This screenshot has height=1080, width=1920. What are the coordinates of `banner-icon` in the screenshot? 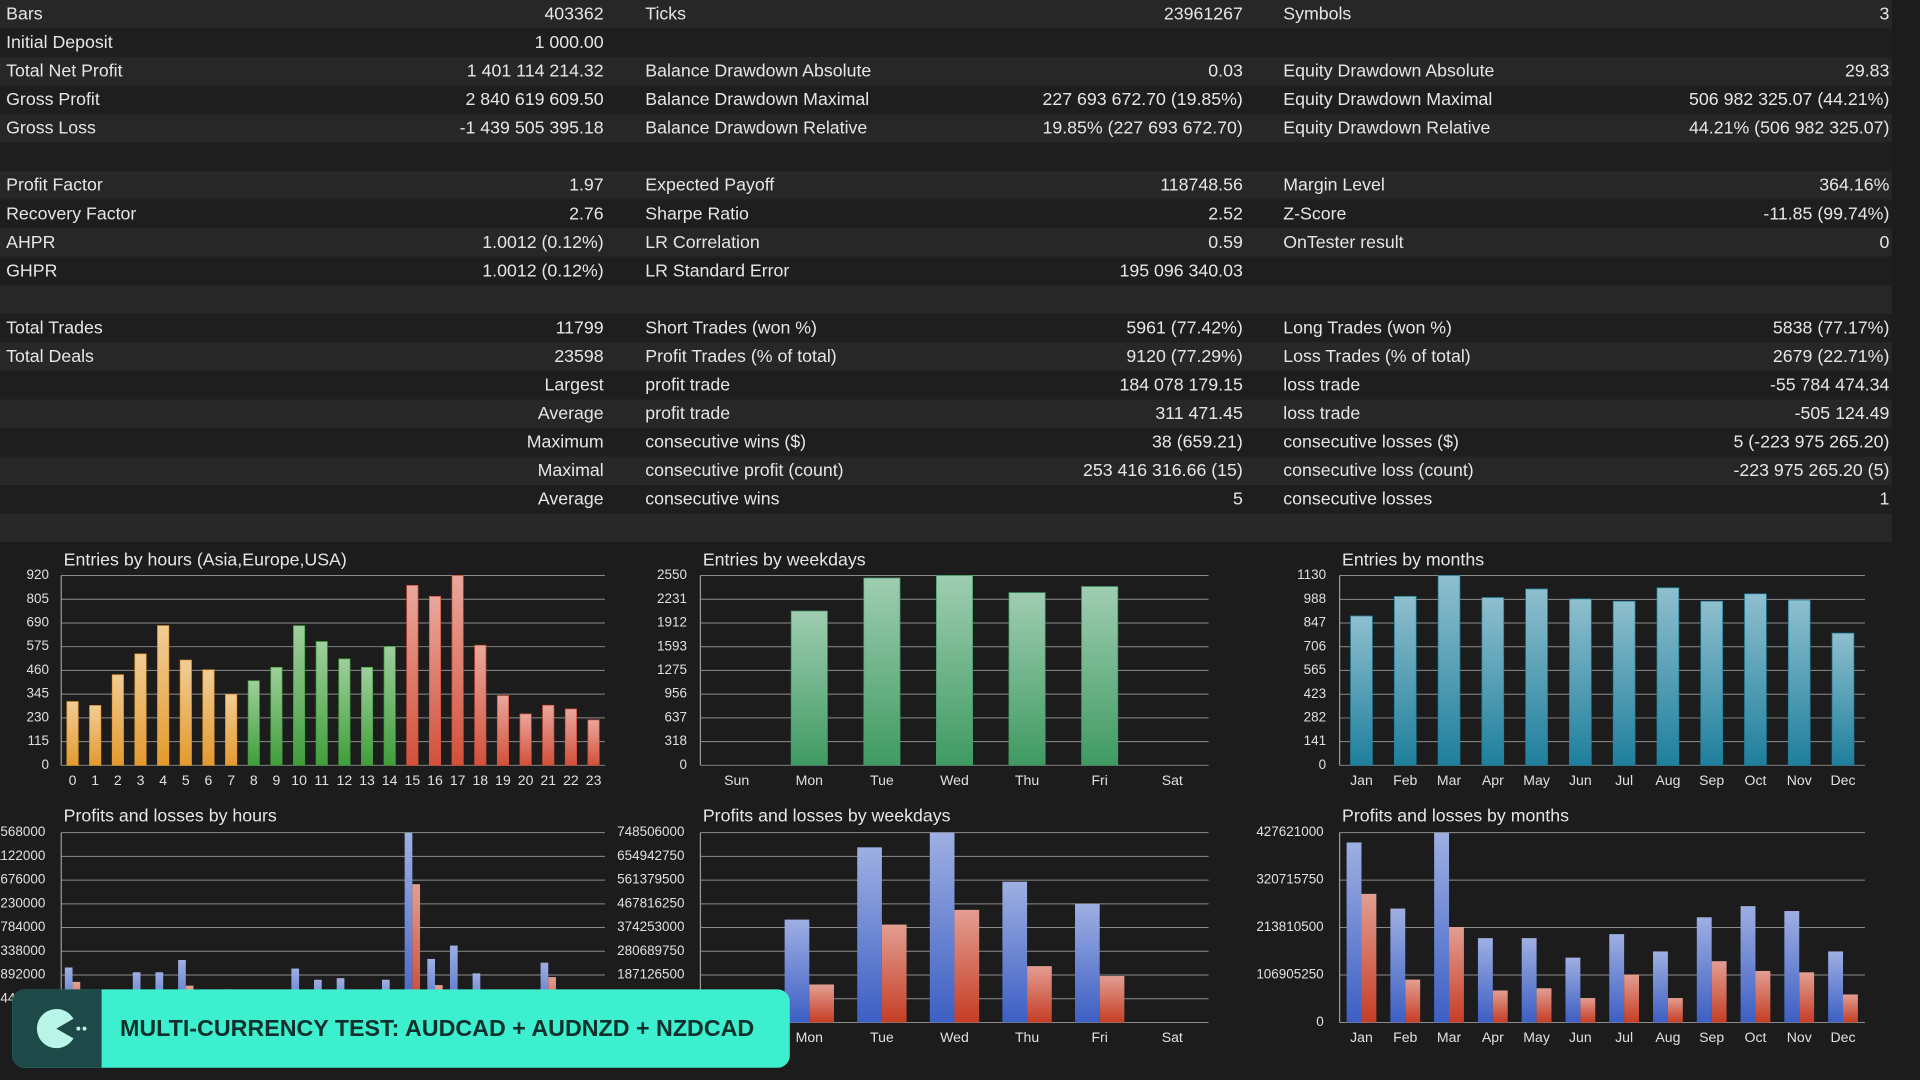 It's located at (55, 1028).